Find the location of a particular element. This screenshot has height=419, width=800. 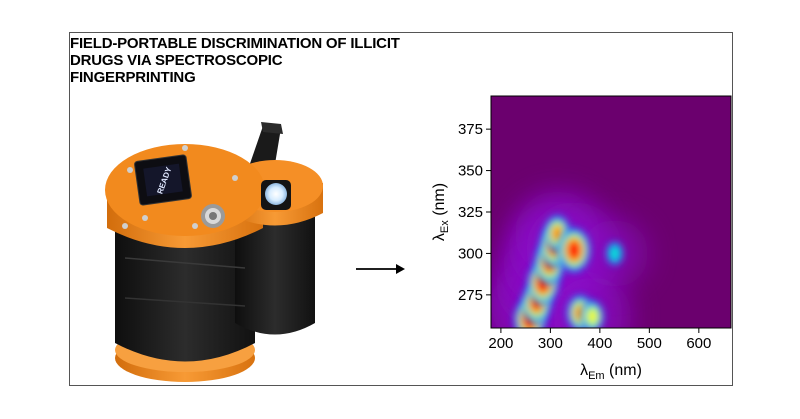

heatmap-layer is located at coordinates (570, 259).